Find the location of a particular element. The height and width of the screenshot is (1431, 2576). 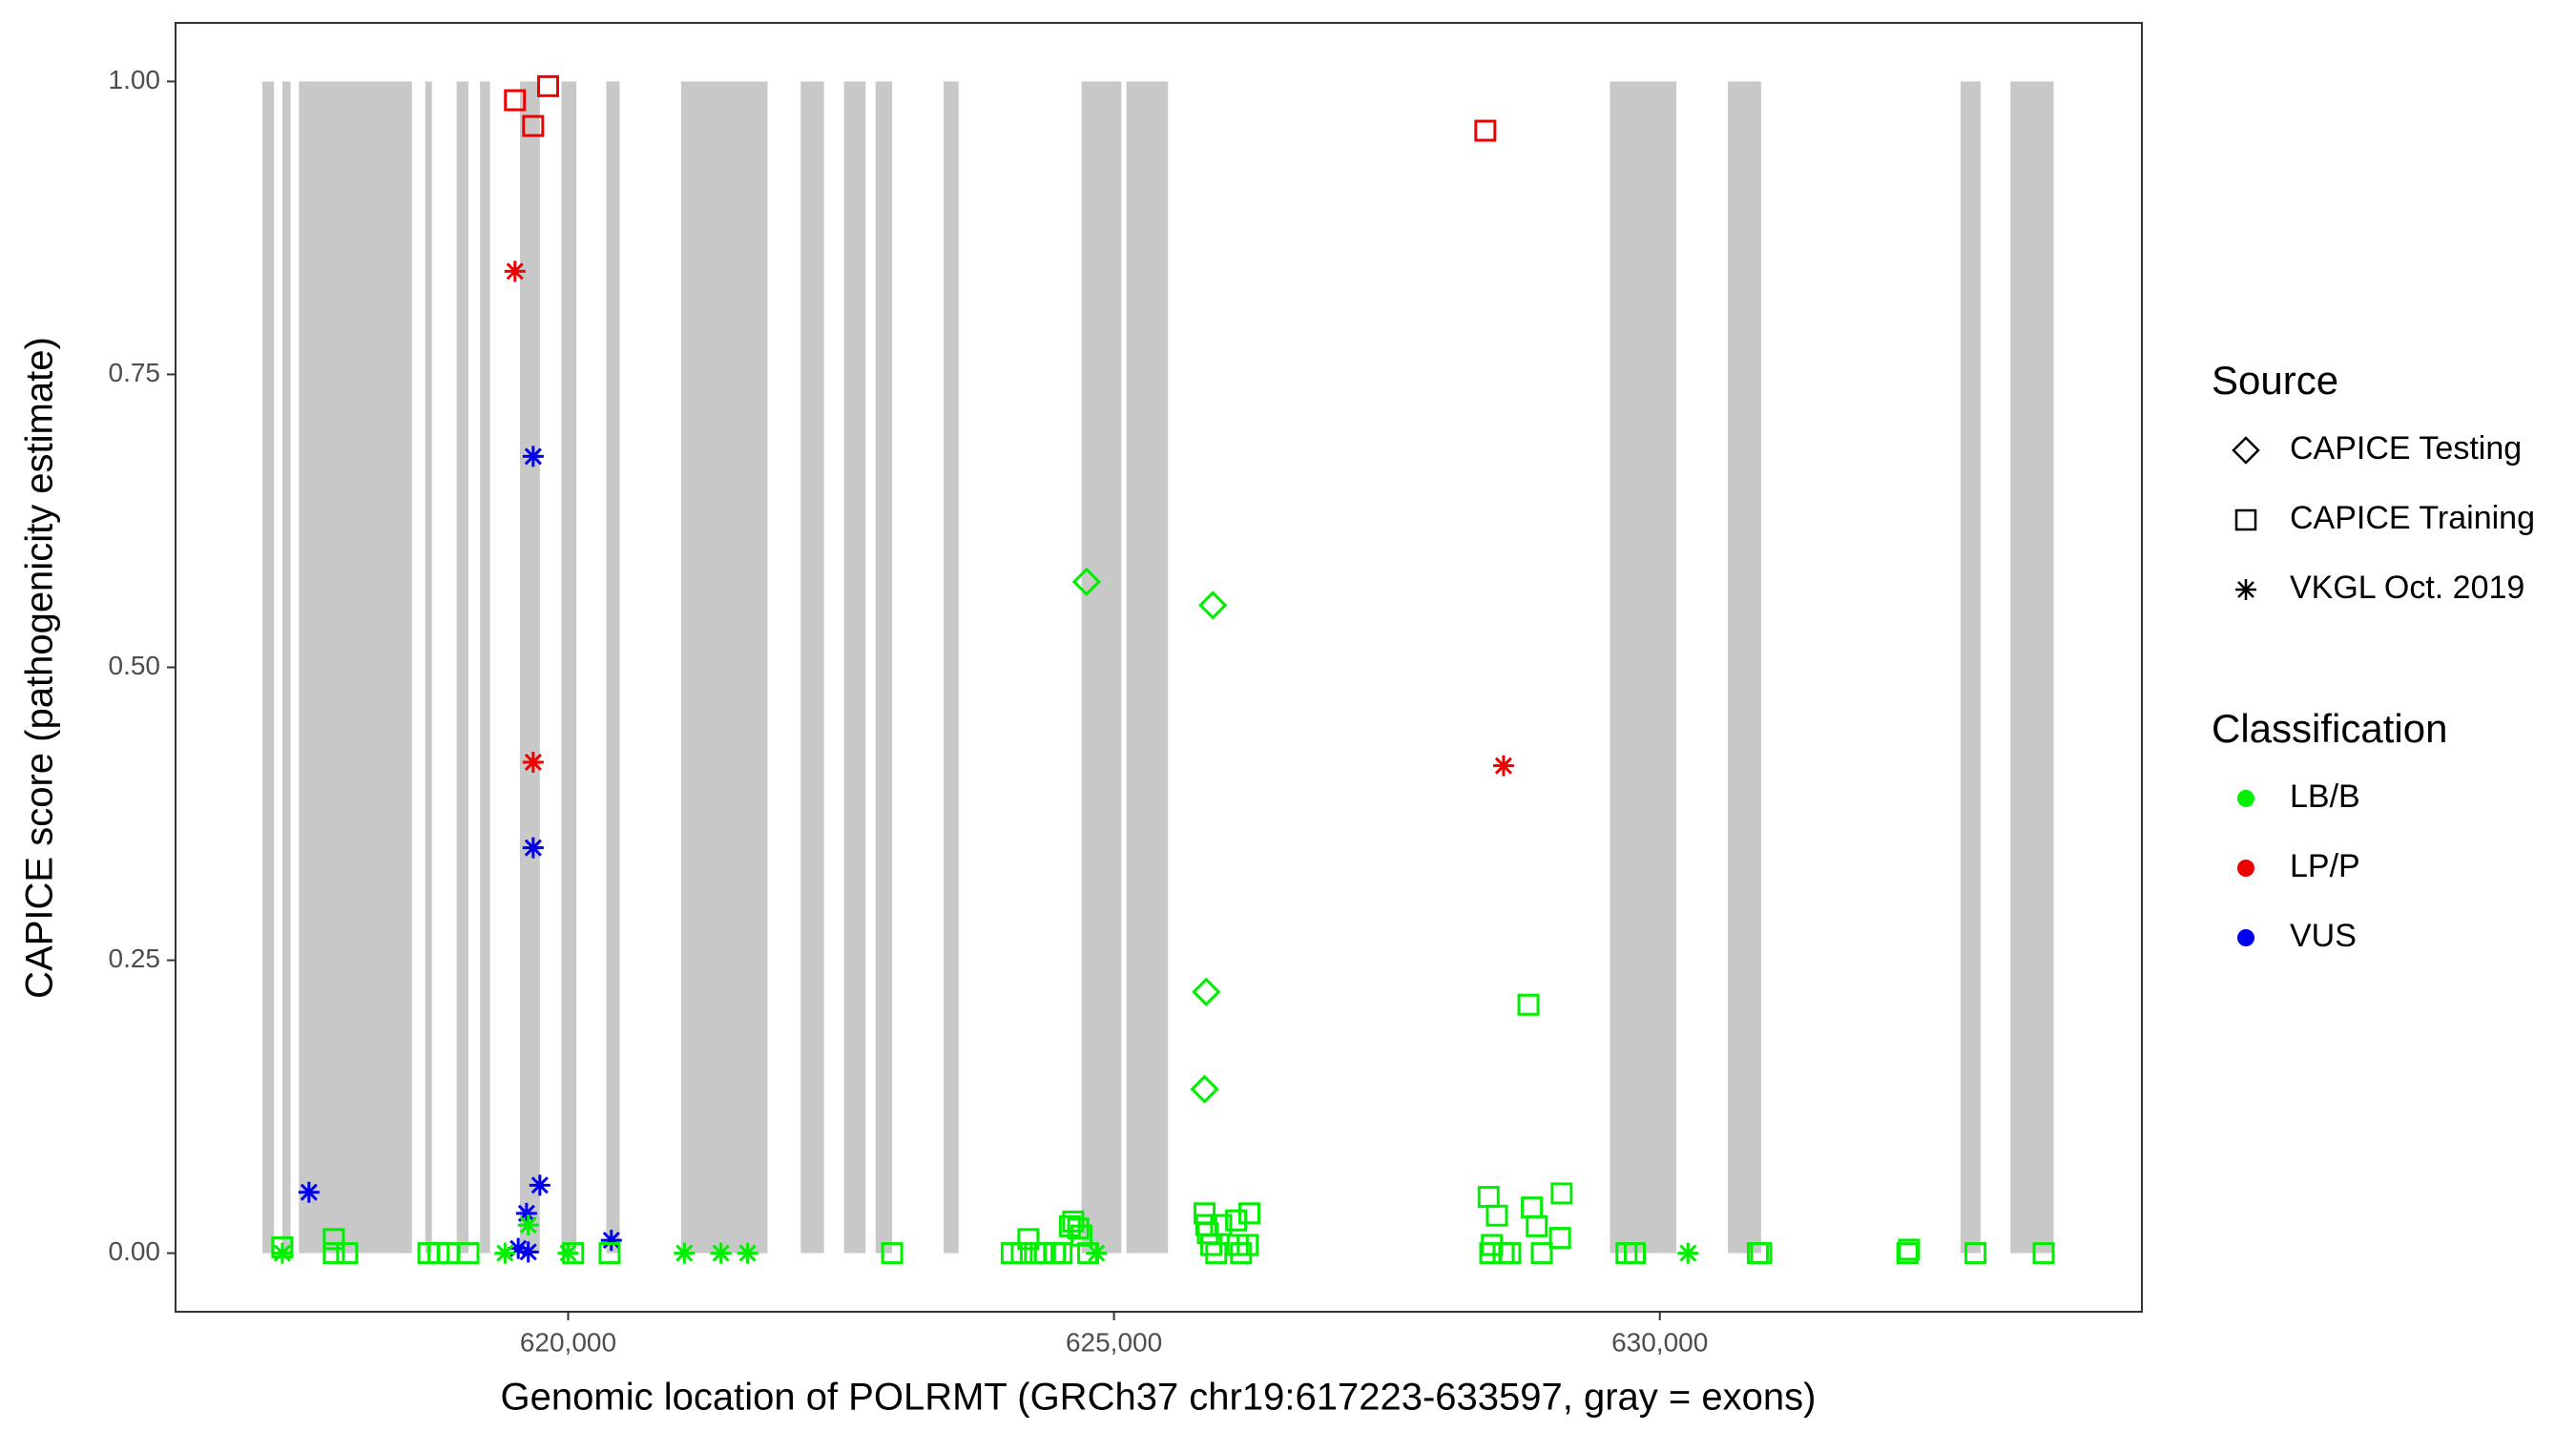

y-tick-label: 0.25 is located at coordinates (135, 958).